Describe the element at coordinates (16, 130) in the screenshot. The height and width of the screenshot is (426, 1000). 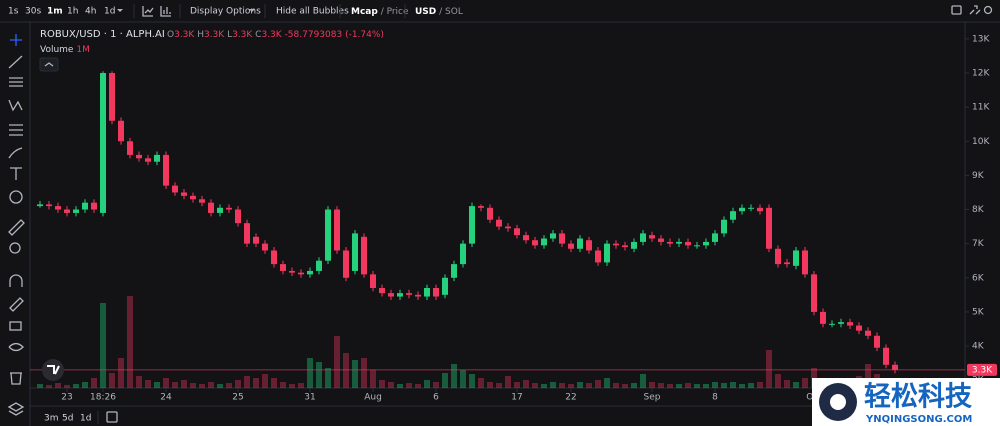
I see `projection-tool` at that location.